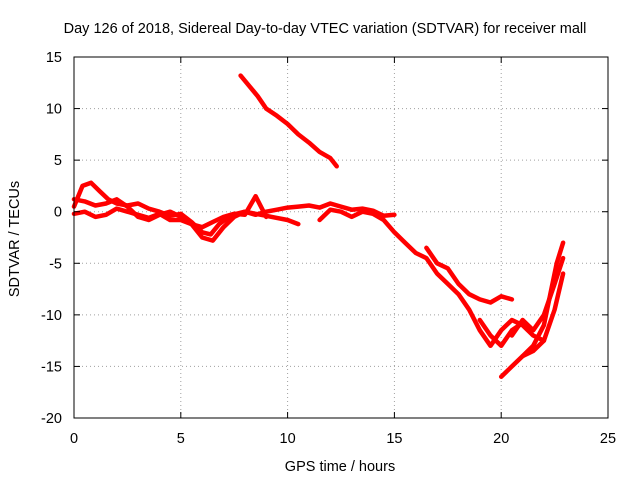  I want to click on x-tick-label: 20, so click(501, 439).